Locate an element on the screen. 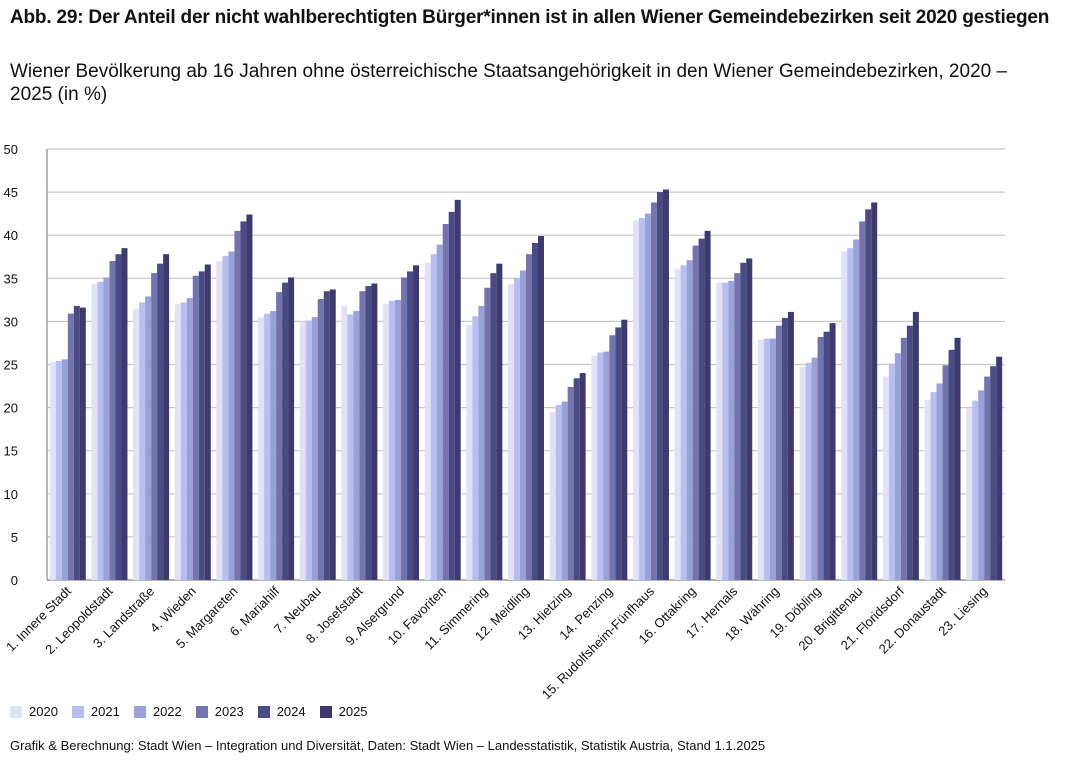 The image size is (1070, 761). legend-item: 2024 is located at coordinates (281, 711).